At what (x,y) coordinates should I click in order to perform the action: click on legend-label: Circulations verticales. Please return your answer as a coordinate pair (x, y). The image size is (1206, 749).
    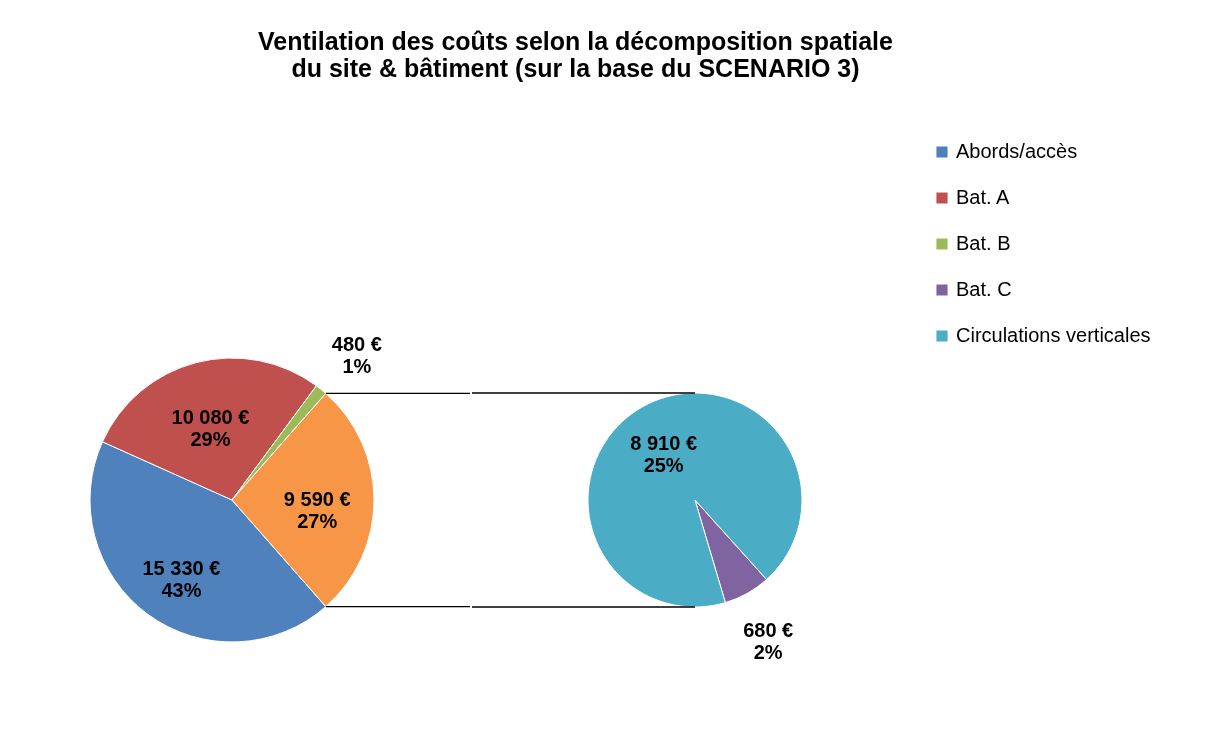
    Looking at the image, I should click on (1053, 335).